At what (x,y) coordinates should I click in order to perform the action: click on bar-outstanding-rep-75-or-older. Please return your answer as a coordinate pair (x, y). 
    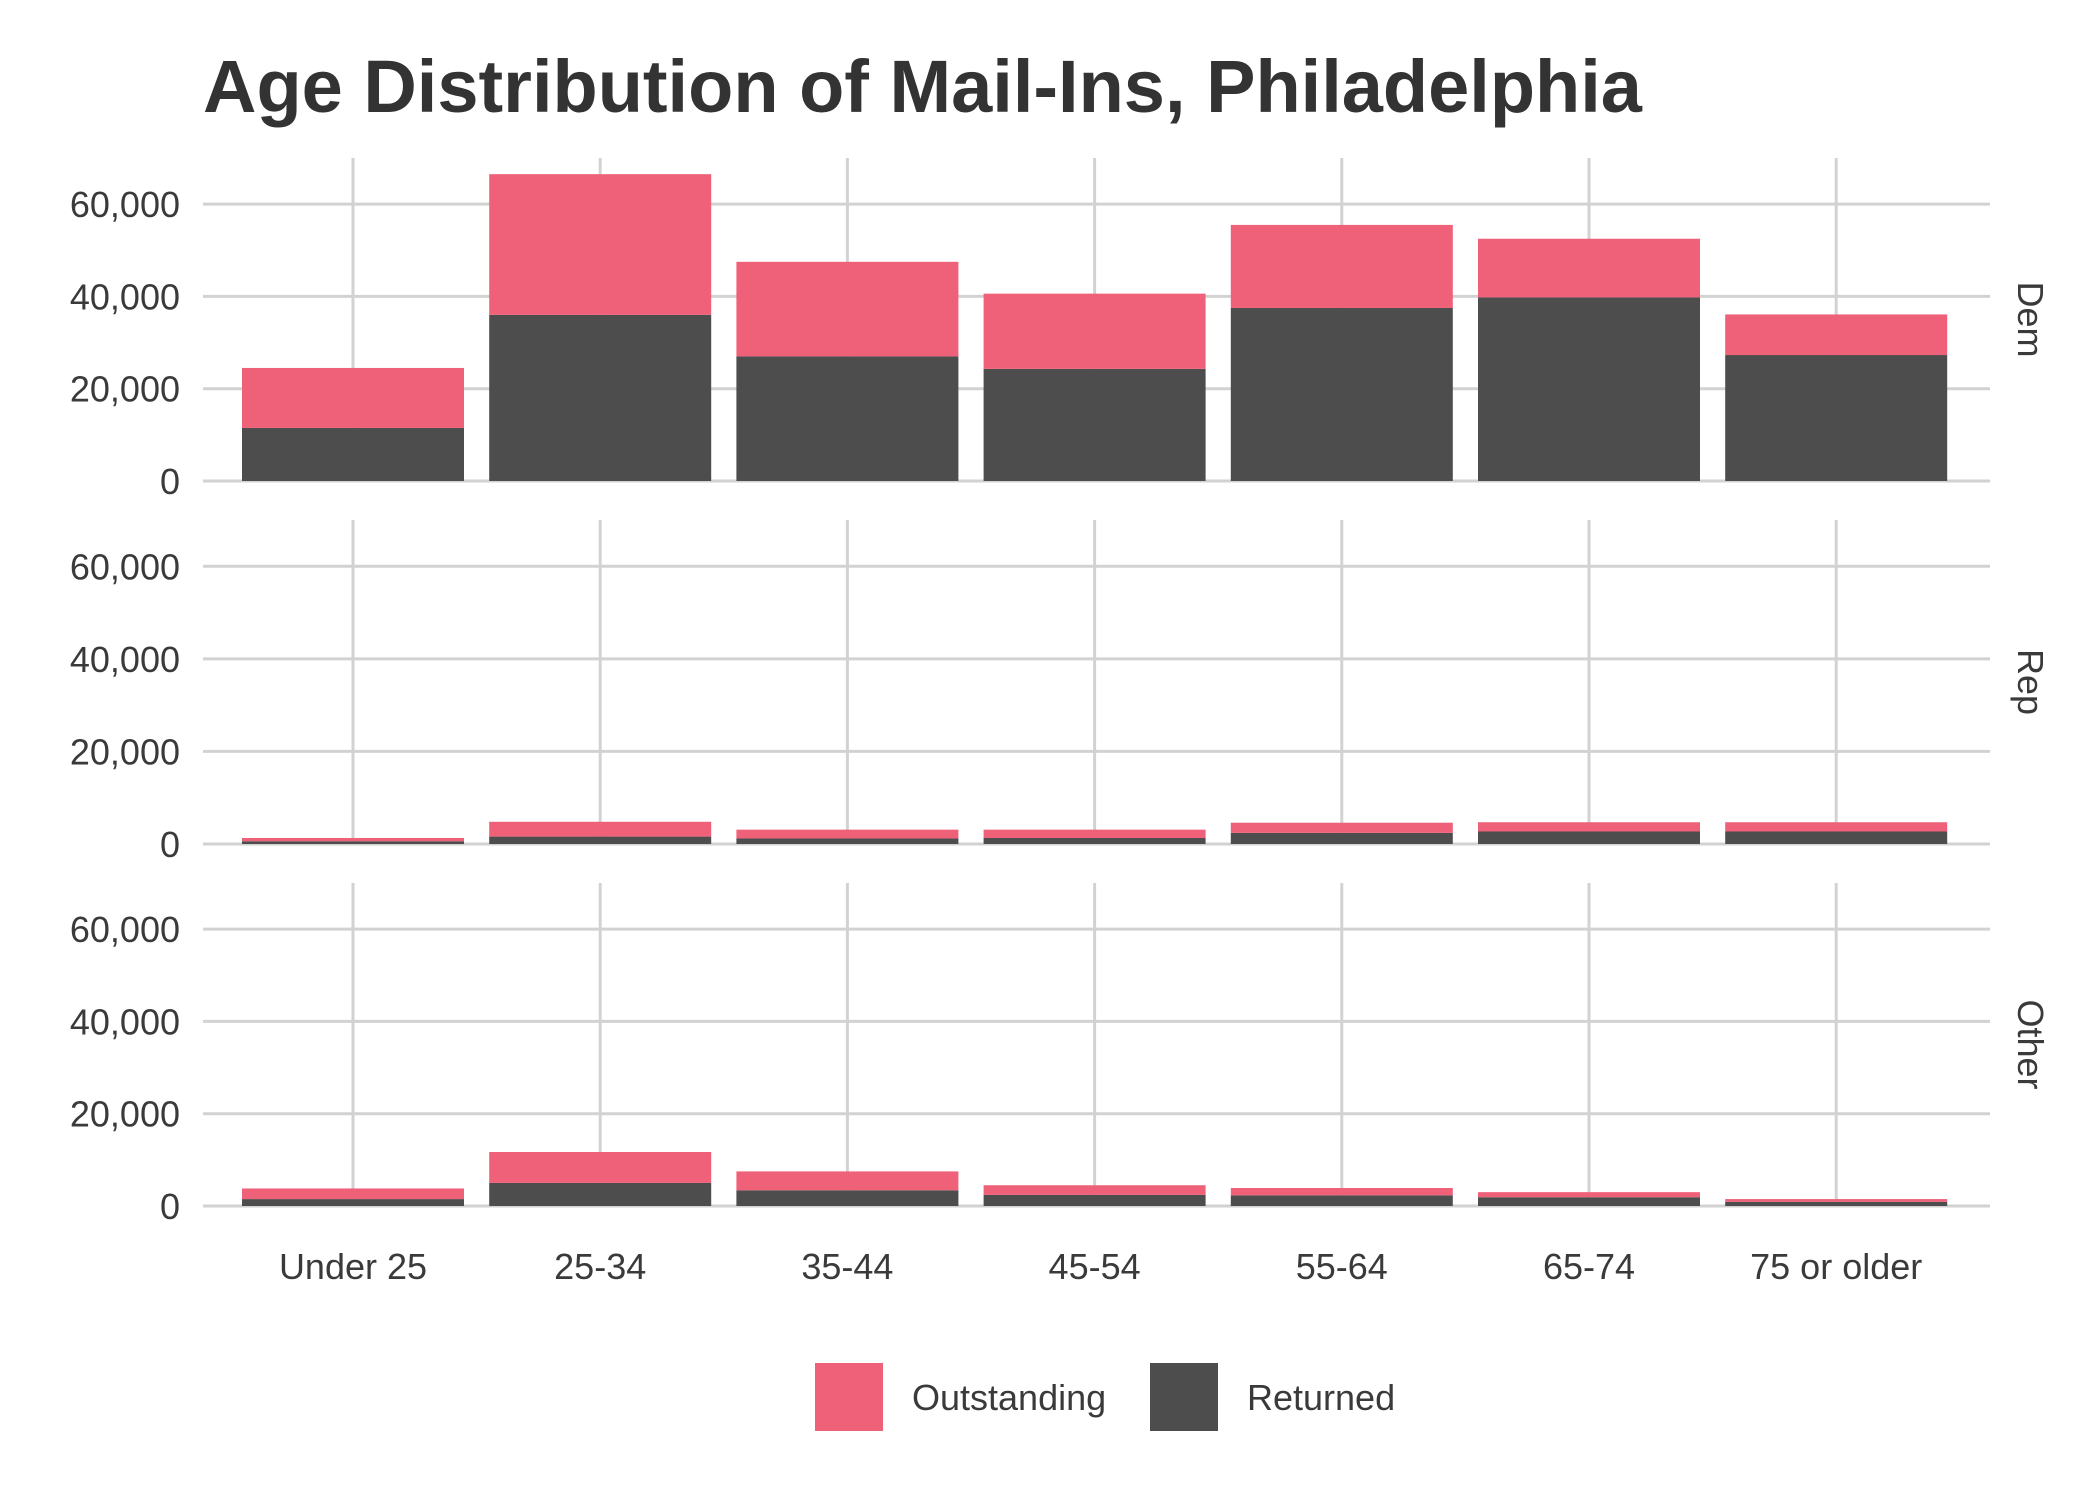
    Looking at the image, I should click on (1836, 827).